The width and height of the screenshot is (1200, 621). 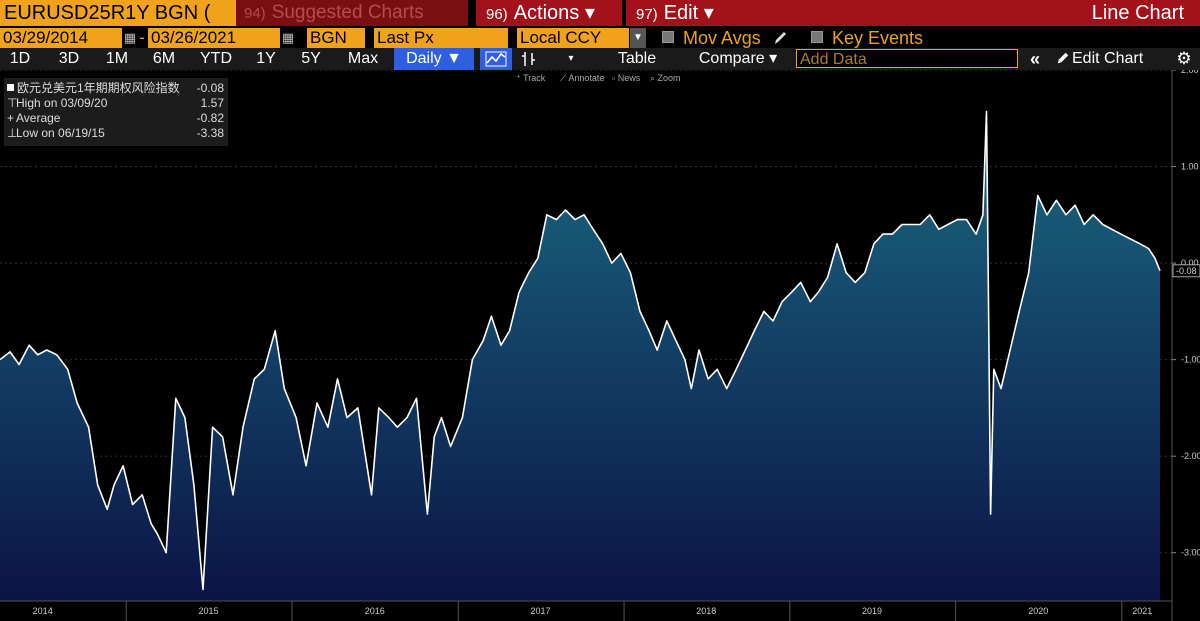 What do you see at coordinates (62, 103) in the screenshot?
I see `legend-high-label: High on 03/09/20` at bounding box center [62, 103].